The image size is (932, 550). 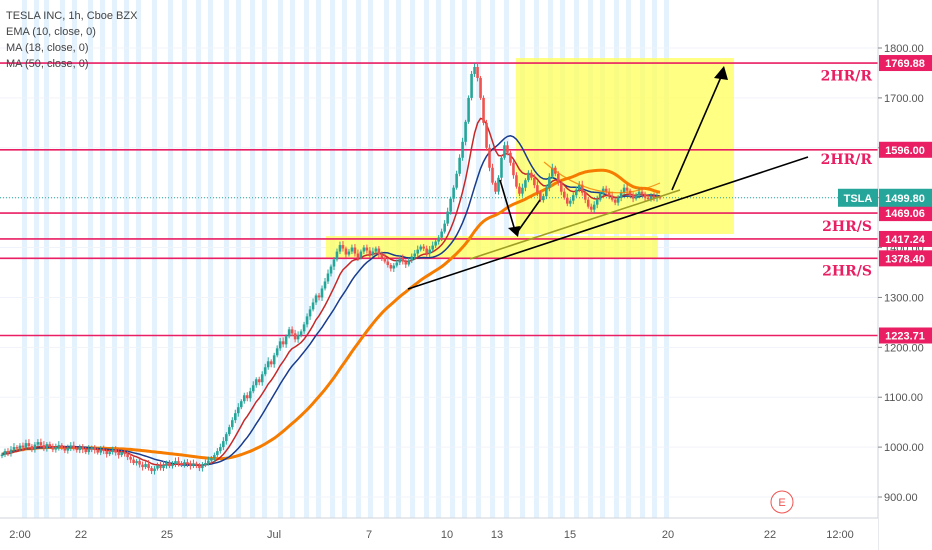 What do you see at coordinates (903, 398) in the screenshot?
I see `price-tick-label: 1100.00` at bounding box center [903, 398].